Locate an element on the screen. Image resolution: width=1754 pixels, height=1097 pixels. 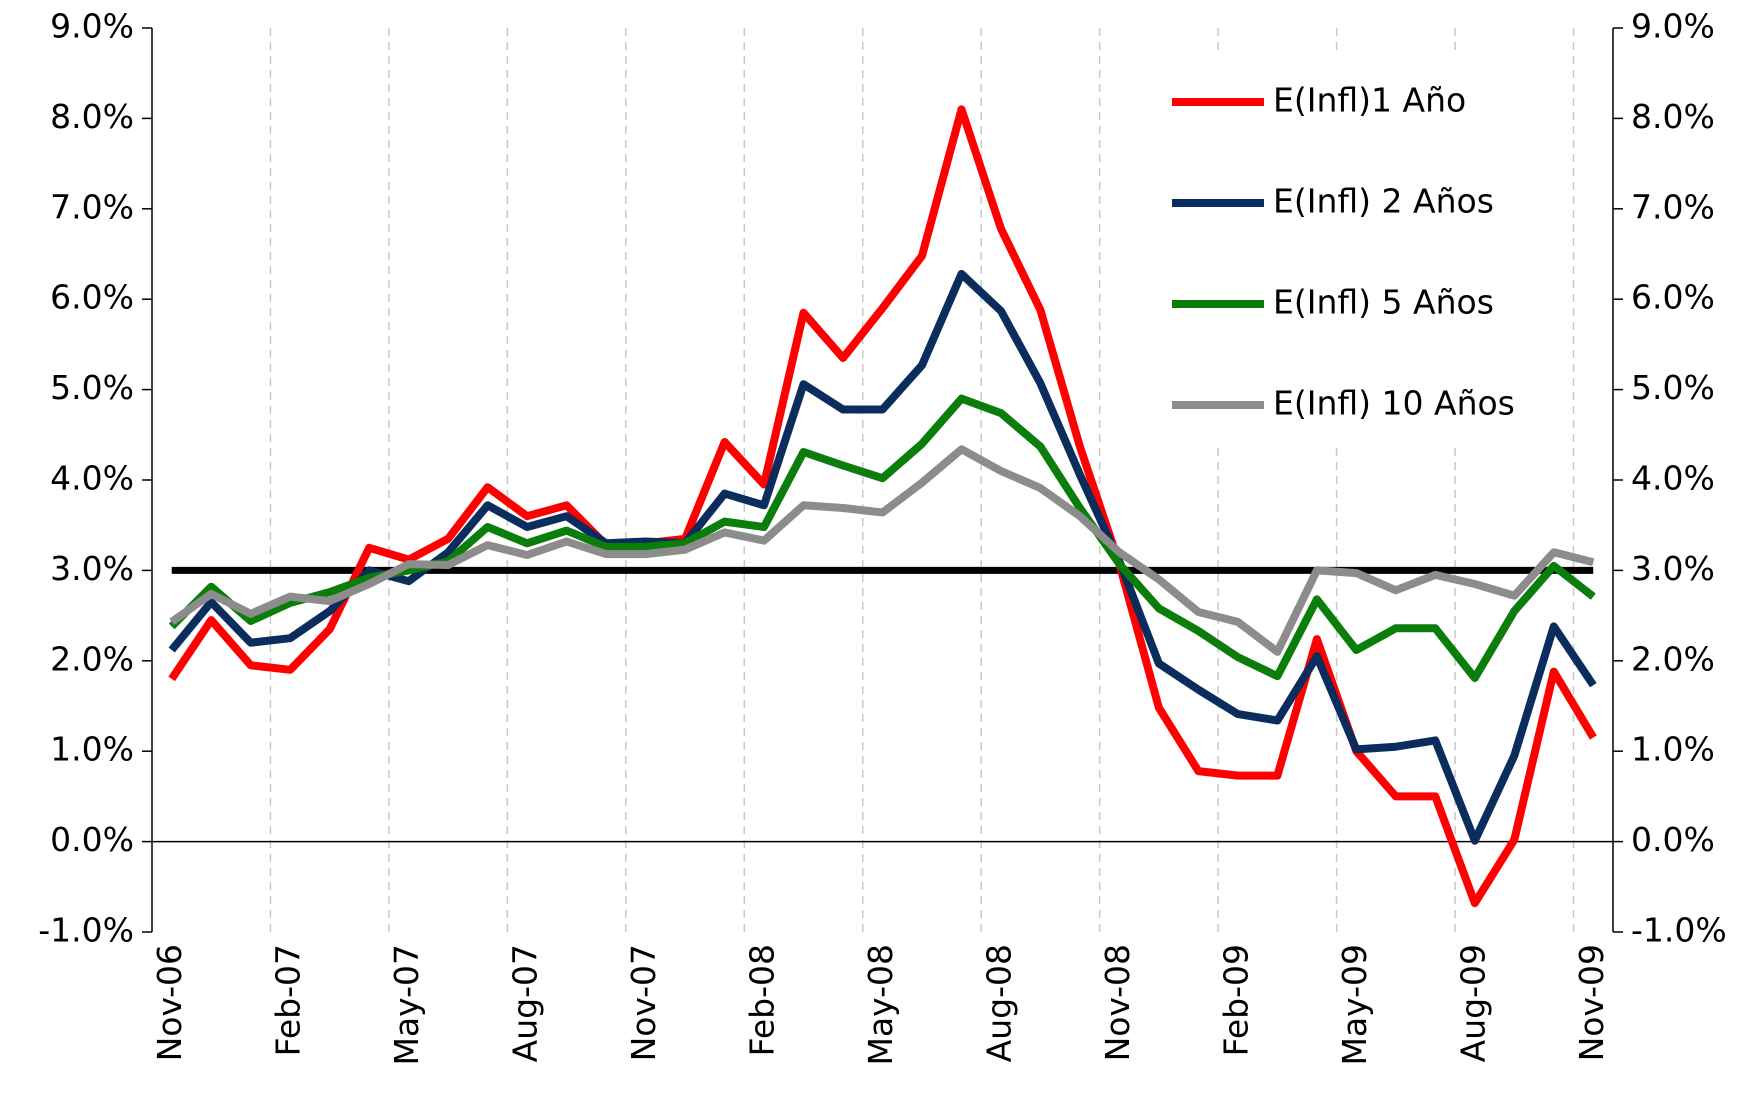
y-tick-label: 5.0% is located at coordinates (92, 387).